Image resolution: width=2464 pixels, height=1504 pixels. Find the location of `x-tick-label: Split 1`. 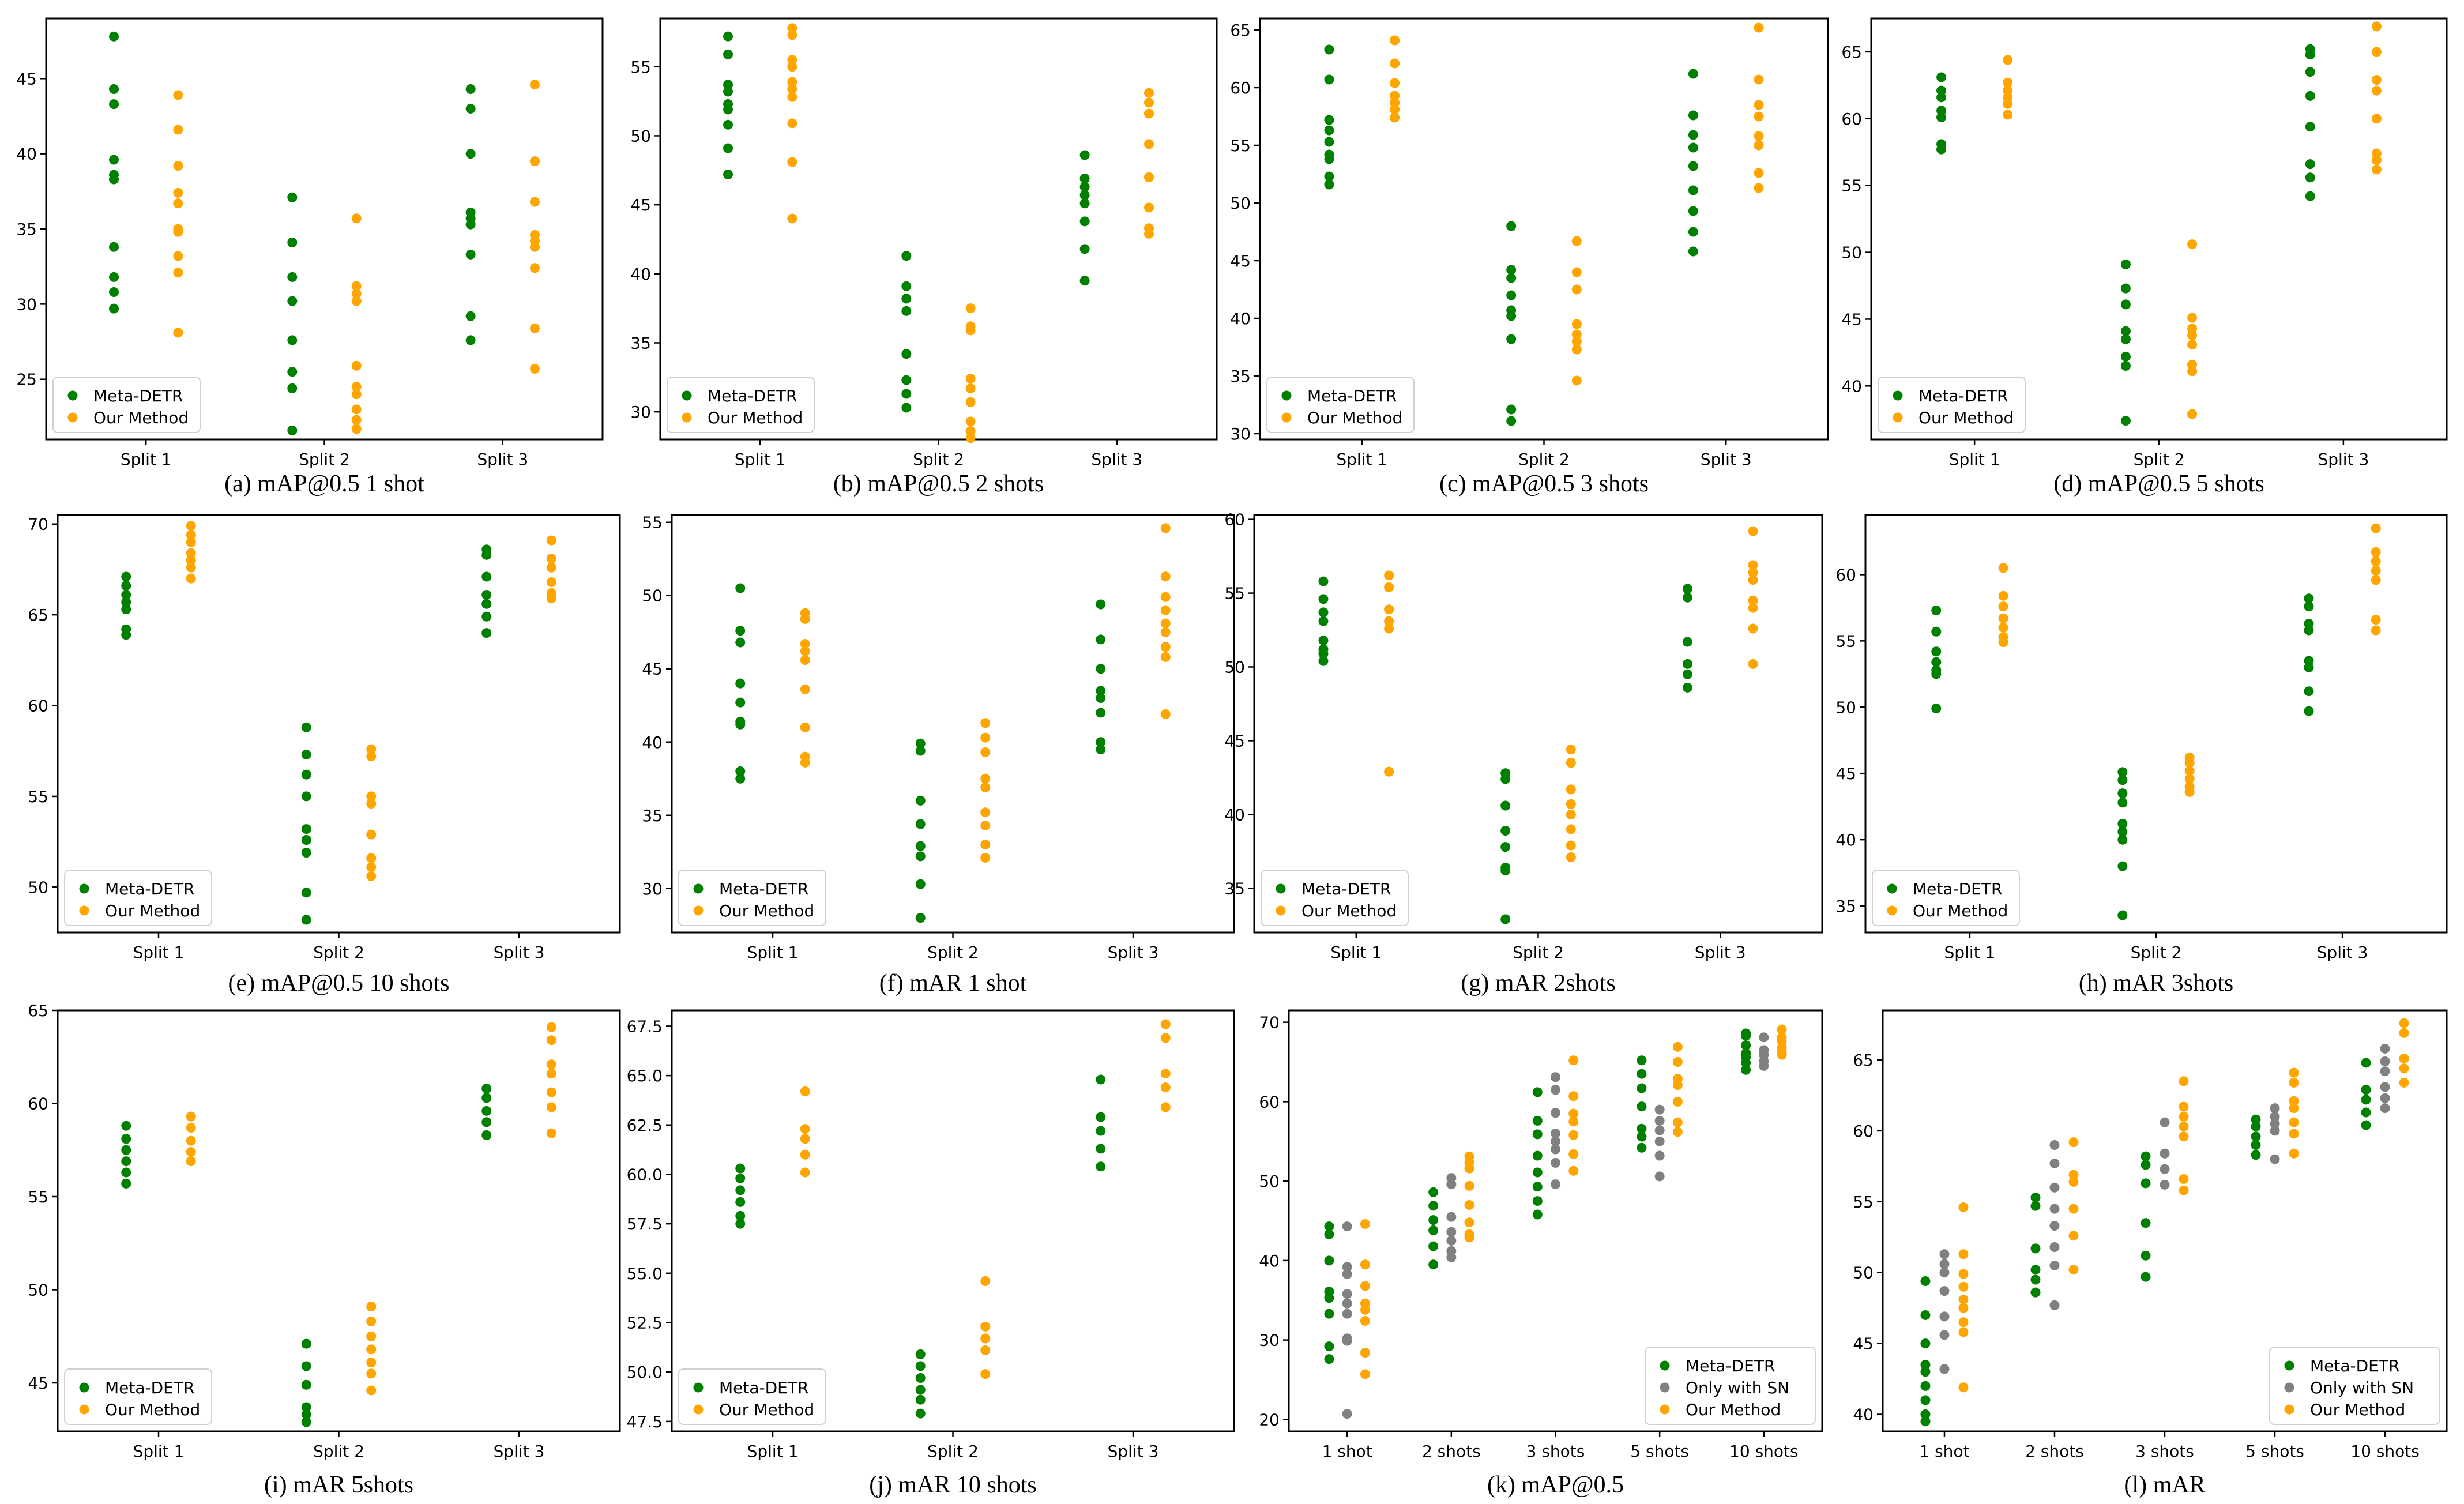

x-tick-label: Split 1 is located at coordinates (1356, 952).